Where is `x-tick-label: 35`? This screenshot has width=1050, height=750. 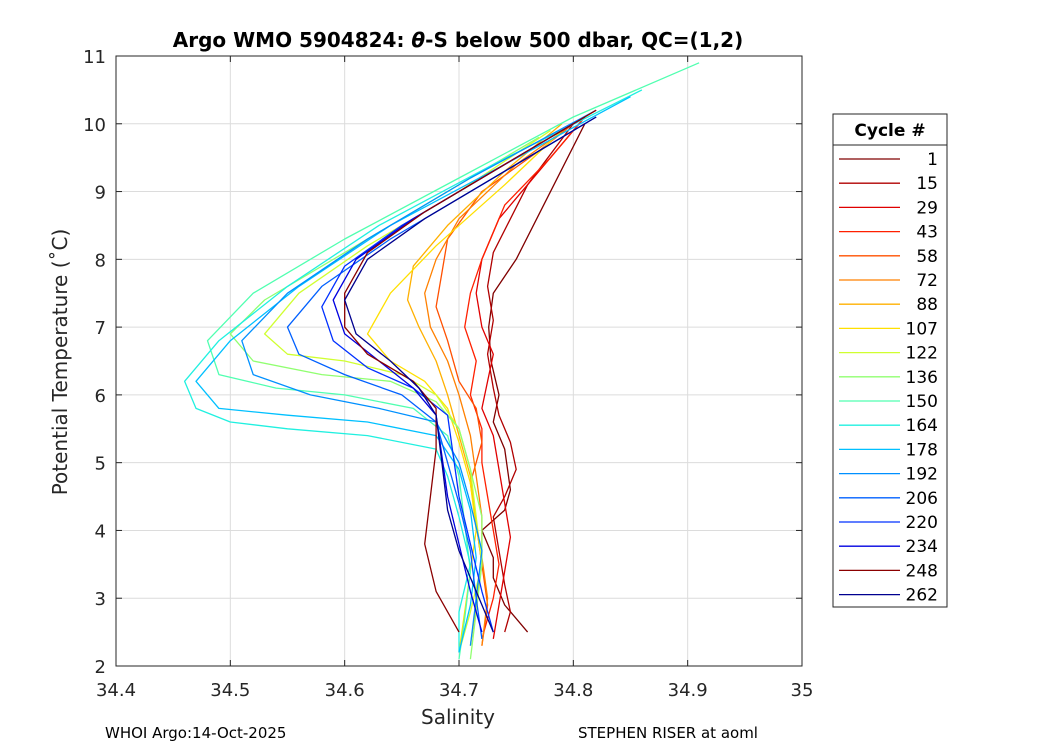
x-tick-label: 35 is located at coordinates (802, 690).